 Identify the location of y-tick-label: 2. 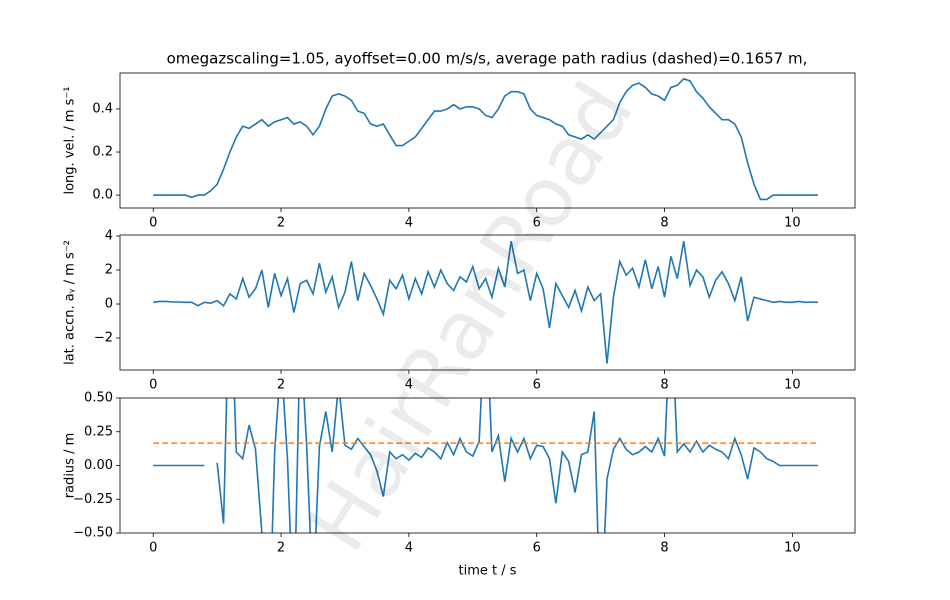
(109, 270).